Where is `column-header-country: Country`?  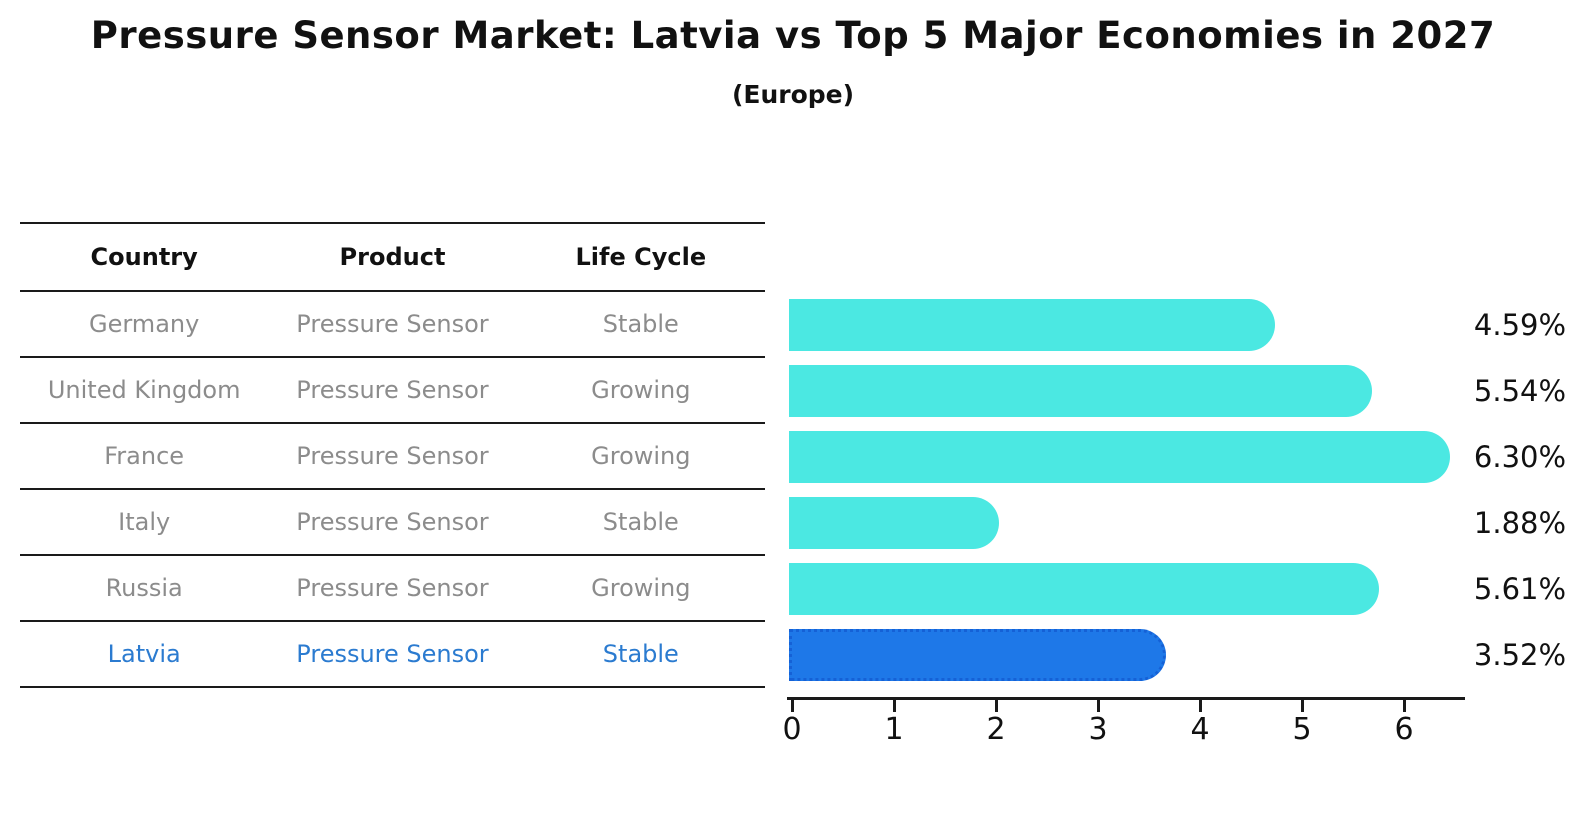 column-header-country: Country is located at coordinates (144, 257).